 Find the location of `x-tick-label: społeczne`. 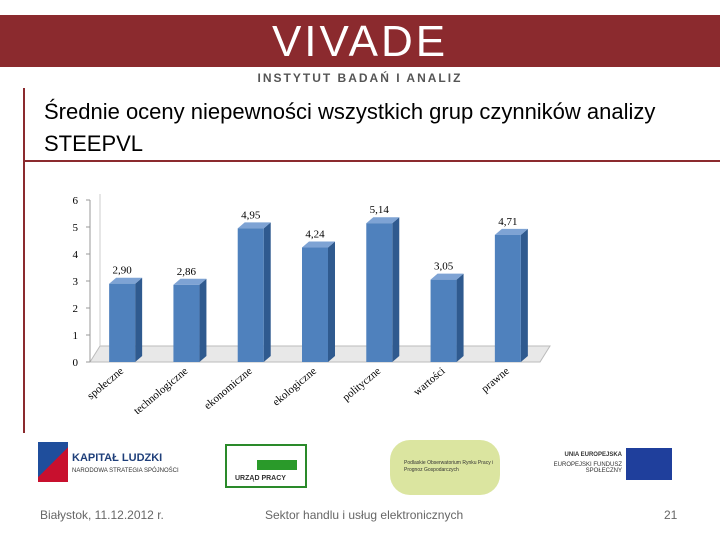

x-tick-label: społeczne is located at coordinates (105, 383).